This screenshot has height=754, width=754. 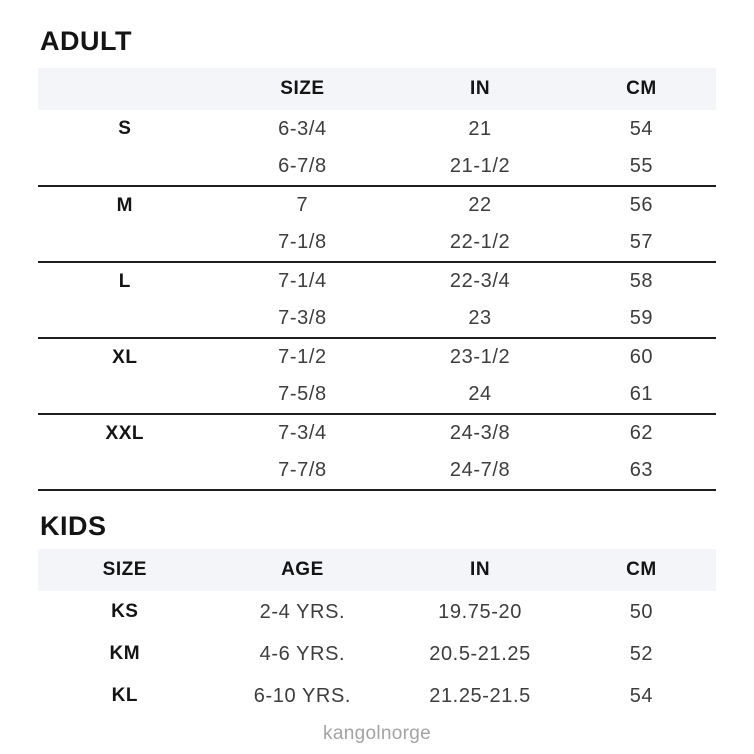 I want to click on size-label: KL, so click(x=124, y=695).